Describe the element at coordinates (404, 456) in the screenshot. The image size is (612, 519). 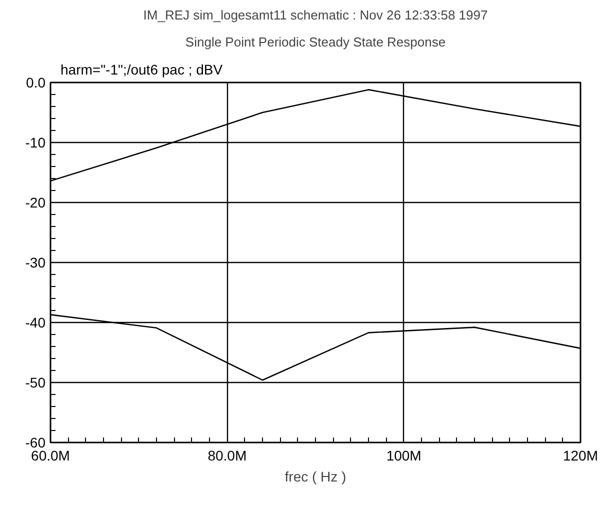
I see `x-tick-label: 100M` at that location.